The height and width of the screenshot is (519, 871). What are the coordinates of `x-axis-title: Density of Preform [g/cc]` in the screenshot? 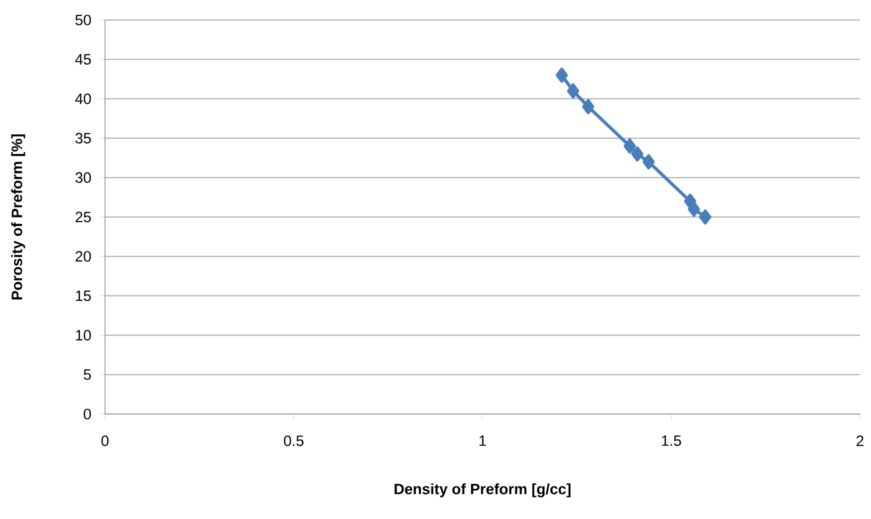 It's located at (482, 490).